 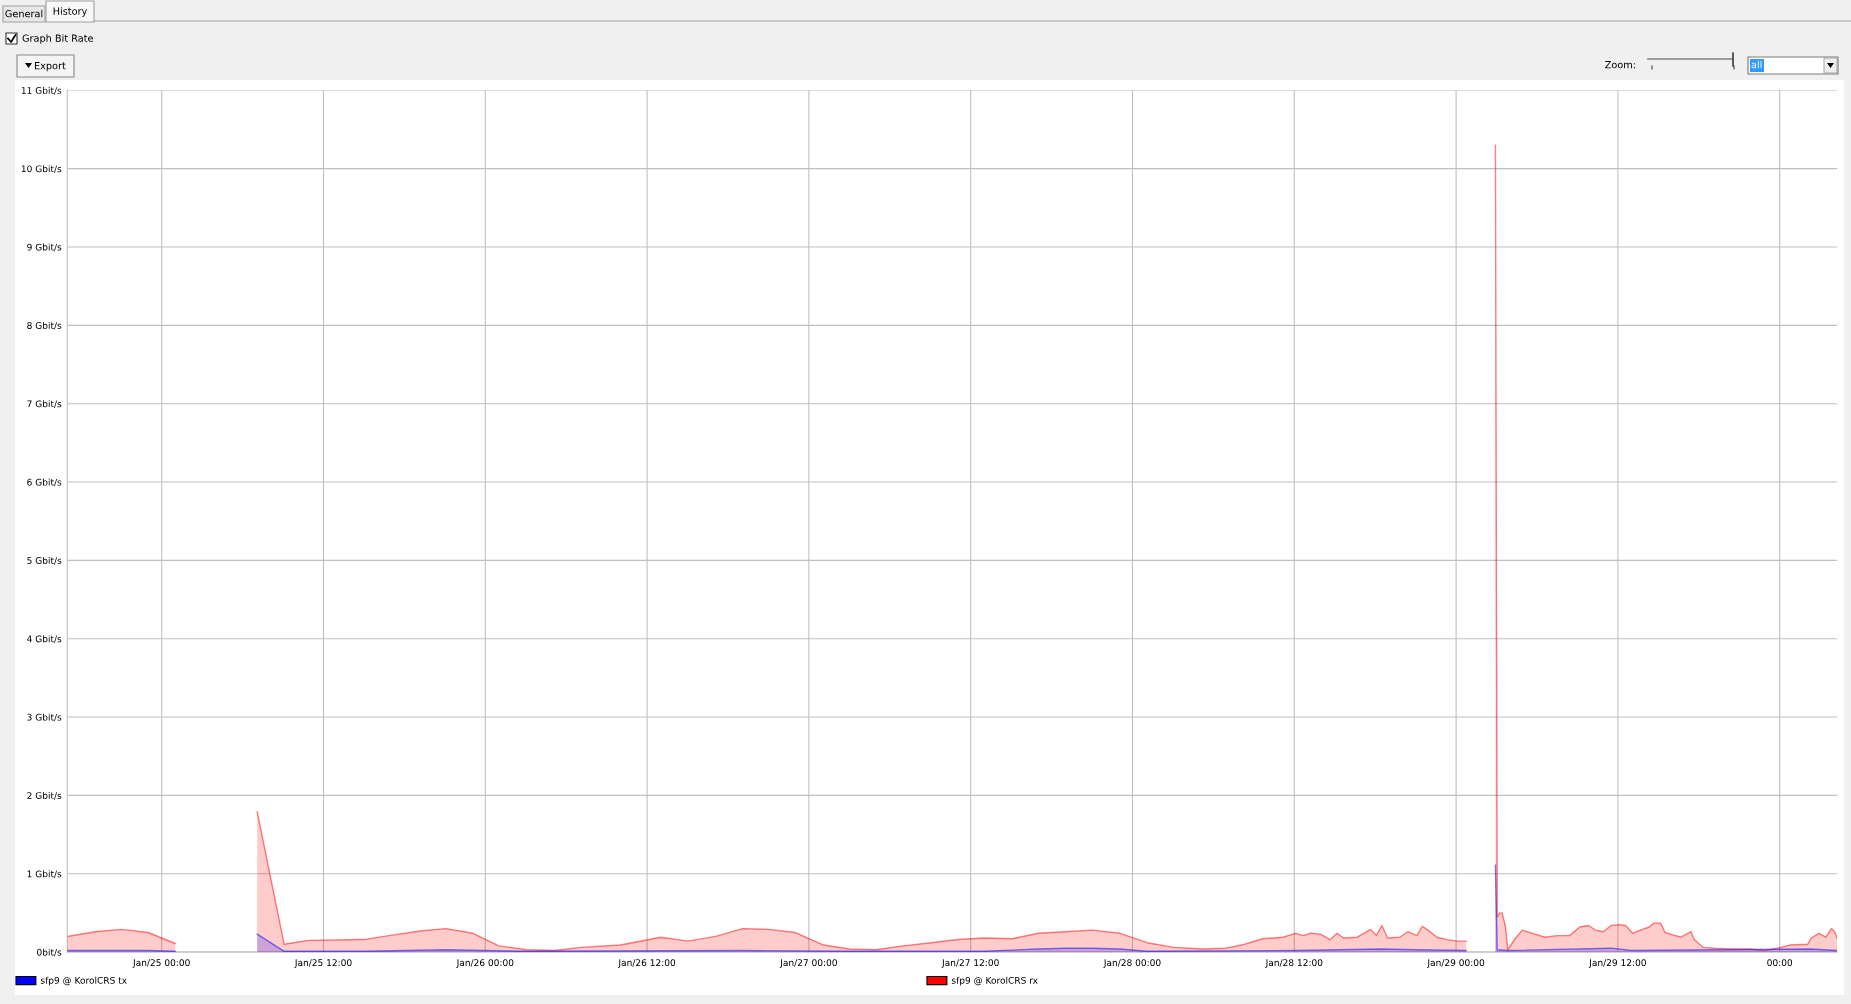 I want to click on y-tick-label: 6 Gbit/s, so click(x=44, y=482).